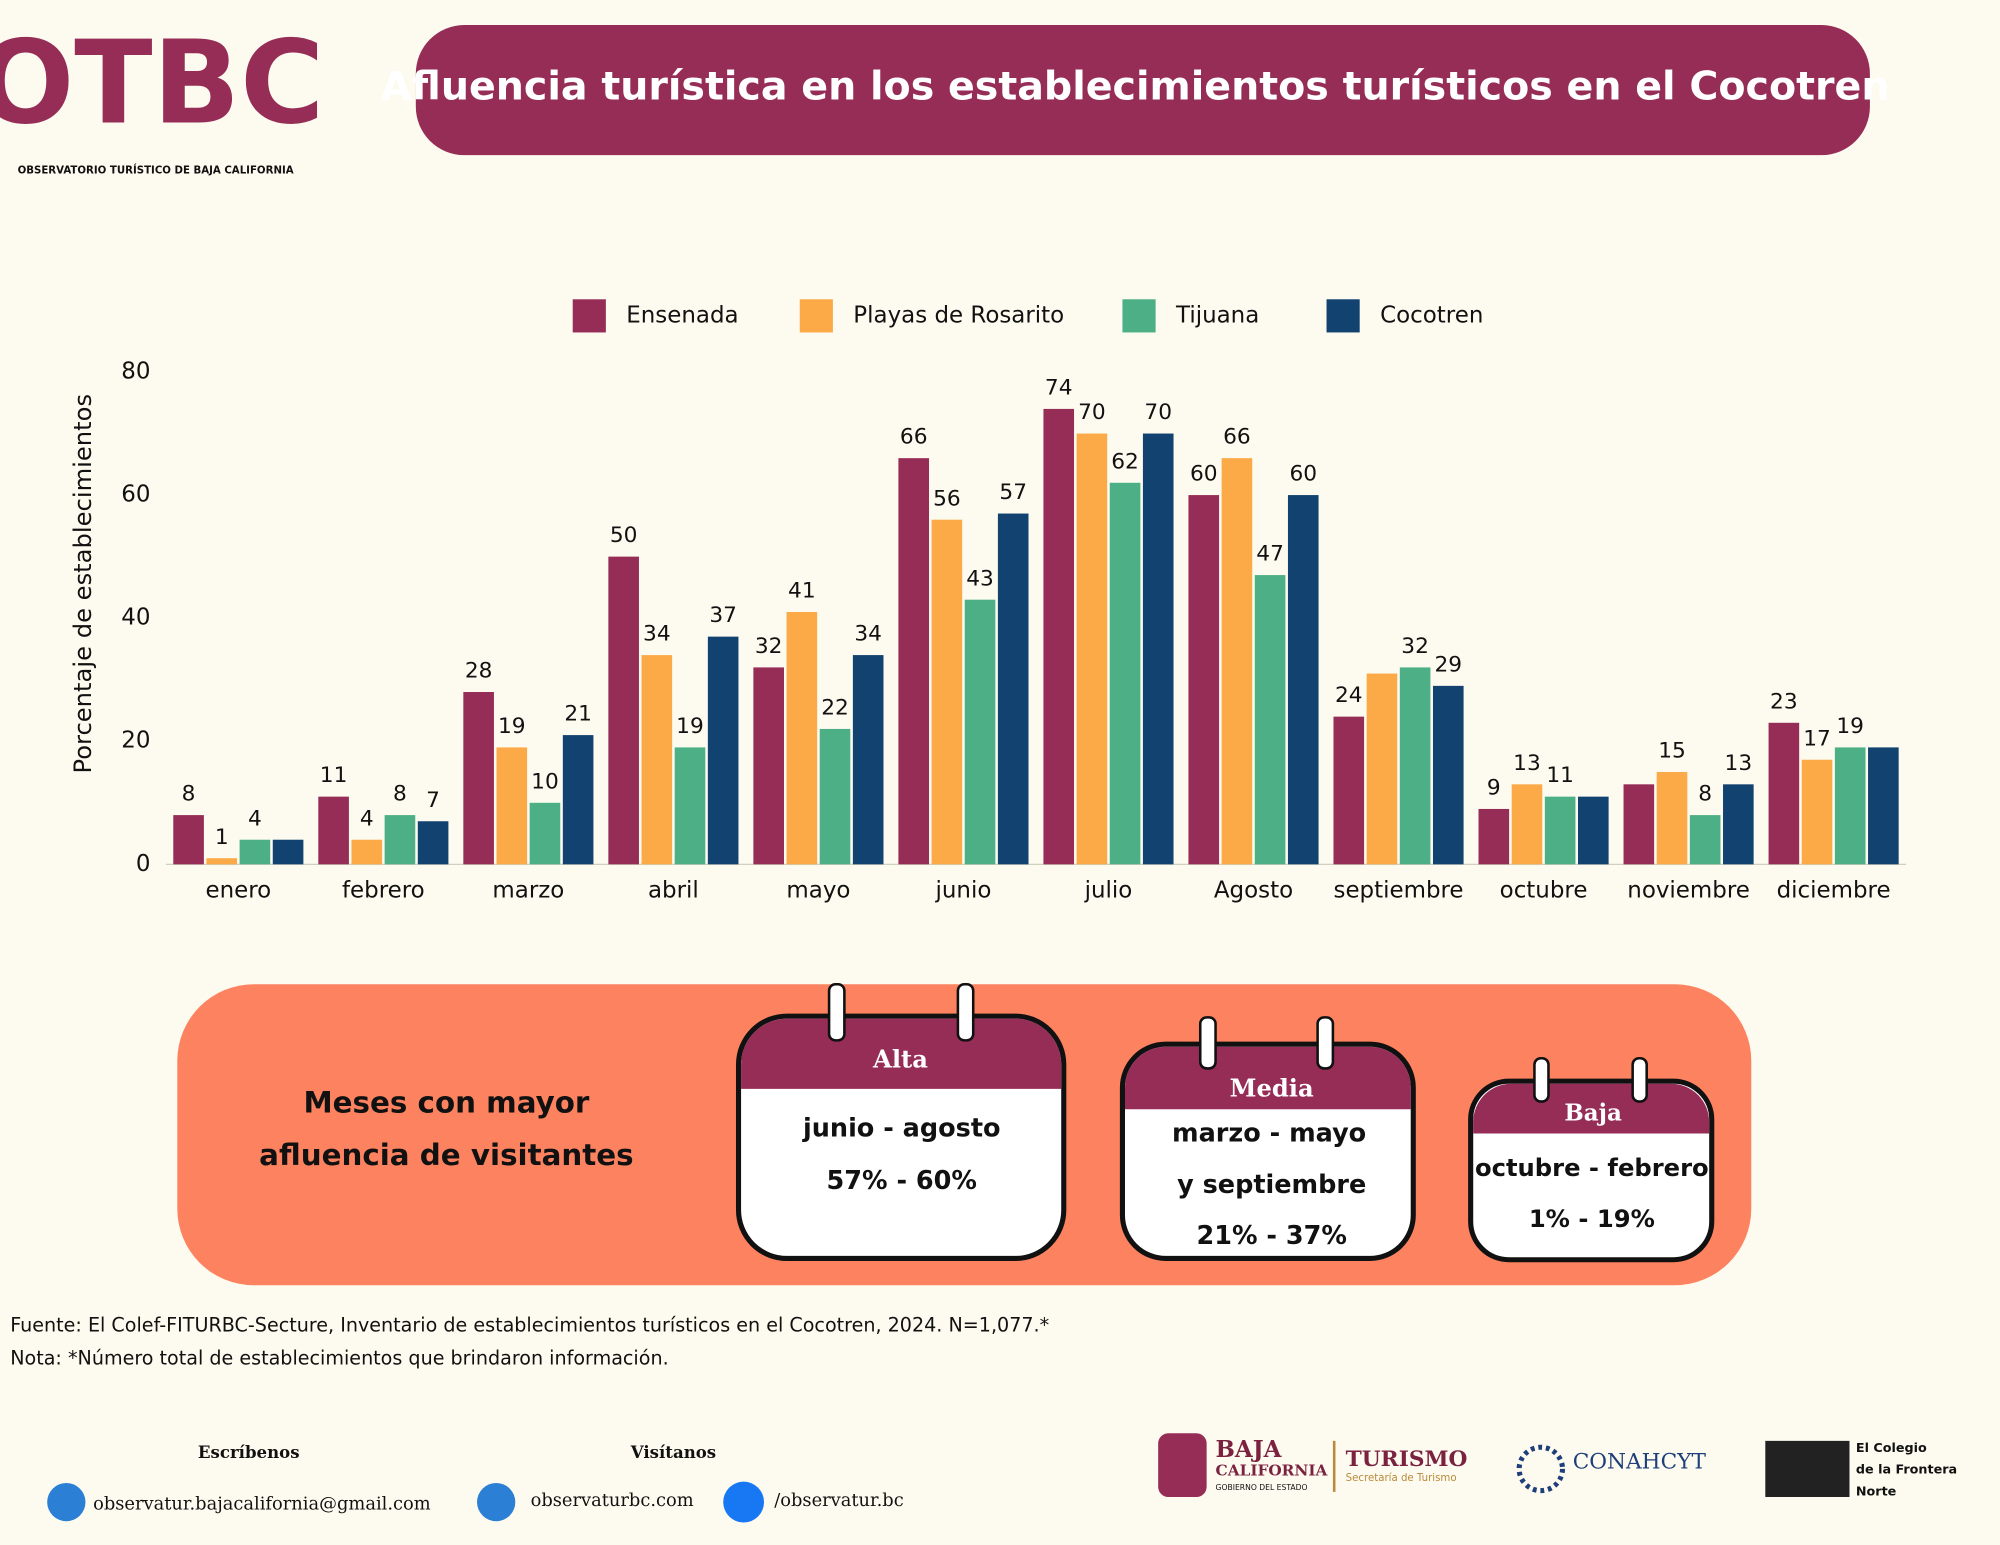  I want to click on logo-text: Norte, so click(1876, 1491).